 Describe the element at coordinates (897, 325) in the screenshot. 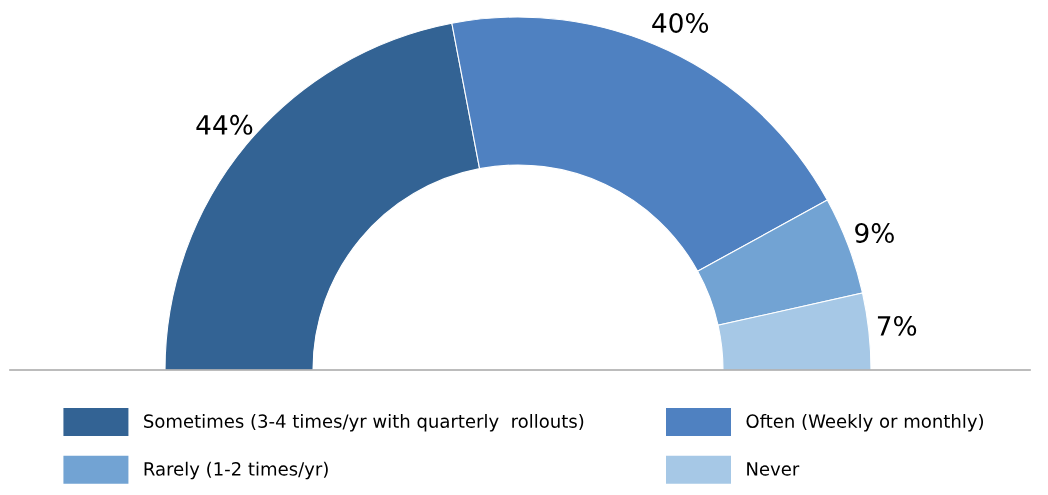

I see `data-label: 7%` at that location.